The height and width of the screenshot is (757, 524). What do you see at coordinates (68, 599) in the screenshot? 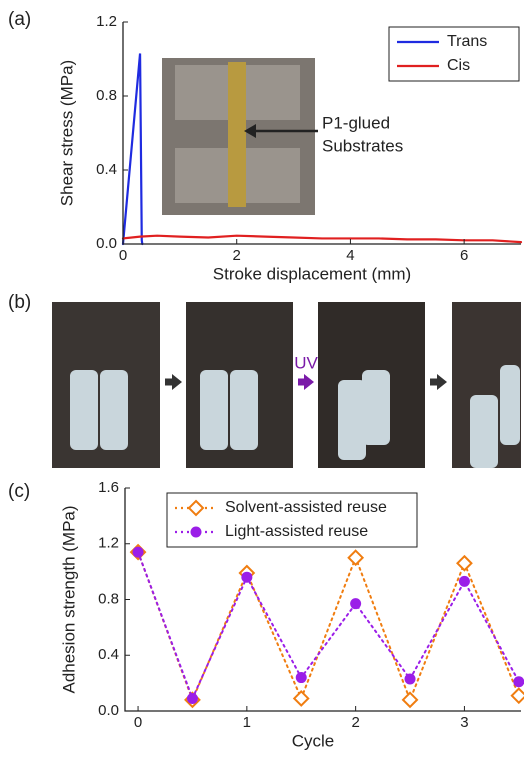
I see `y-axis-label: Adhesion strength (MPa)` at bounding box center [68, 599].